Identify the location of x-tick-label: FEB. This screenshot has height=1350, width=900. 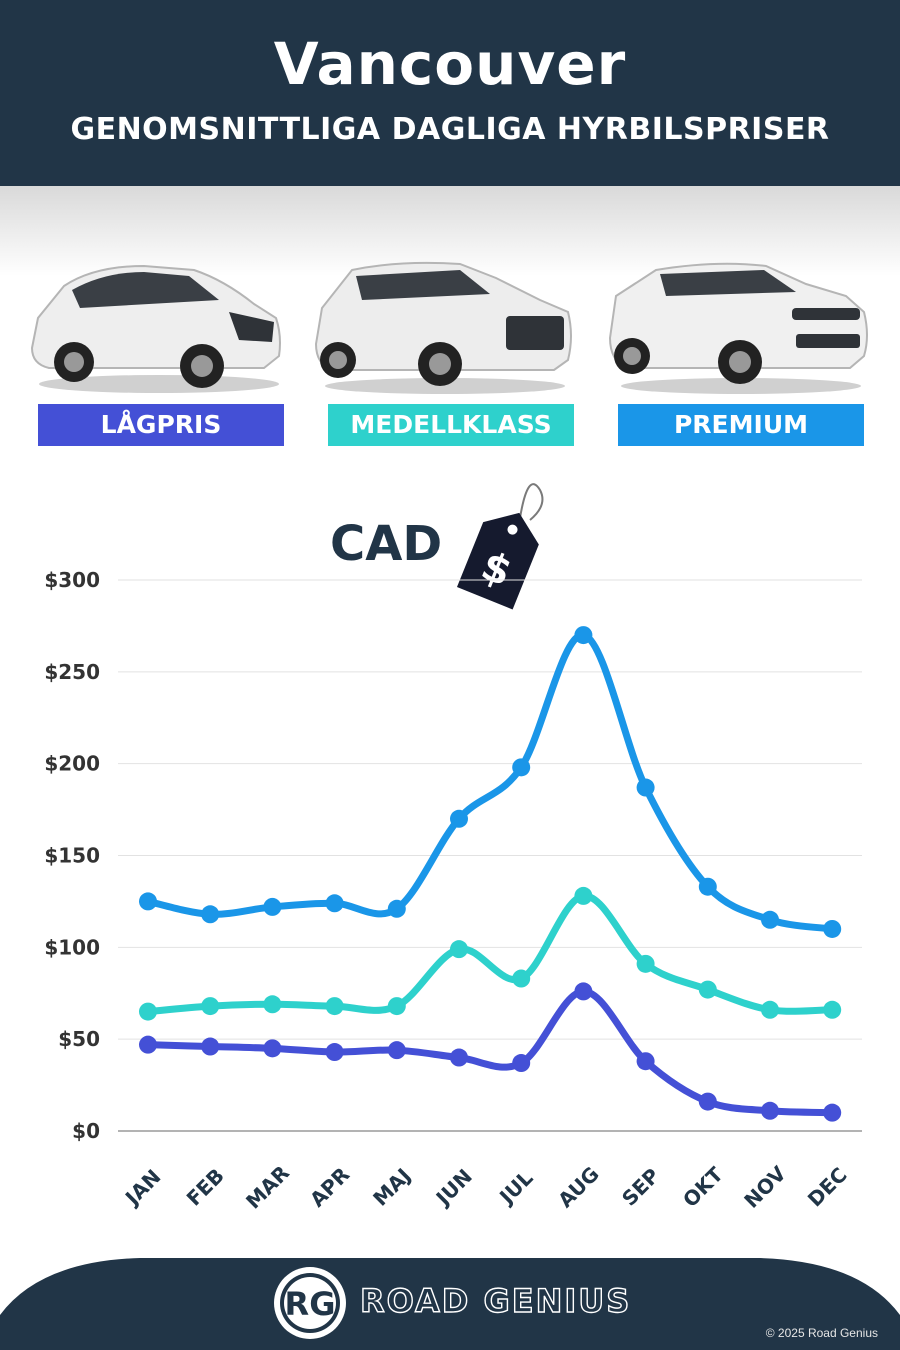
(205, 1187).